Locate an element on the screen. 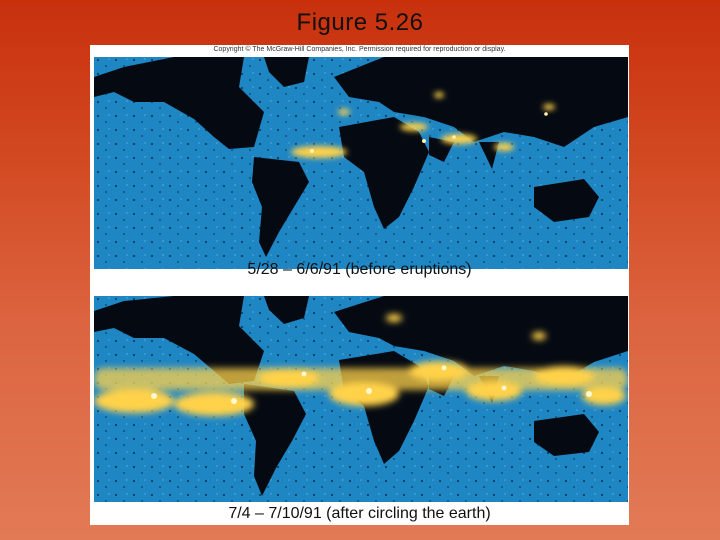  caption-before-eruptions: 5/28 – 6/6/91 (before eruptions) is located at coordinates (359, 269).